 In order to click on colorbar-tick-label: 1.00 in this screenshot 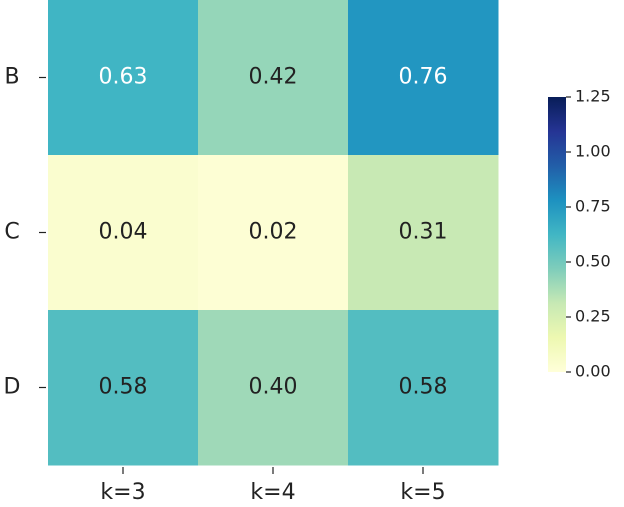, I will do `click(593, 151)`.